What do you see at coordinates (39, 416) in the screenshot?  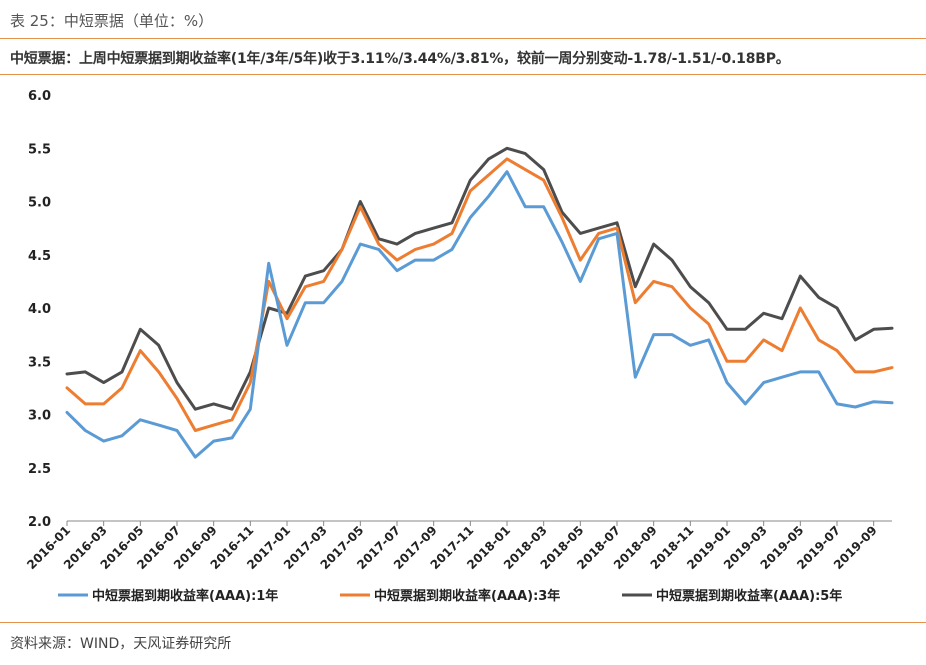 I see `y-tick-label: 3.0` at bounding box center [39, 416].